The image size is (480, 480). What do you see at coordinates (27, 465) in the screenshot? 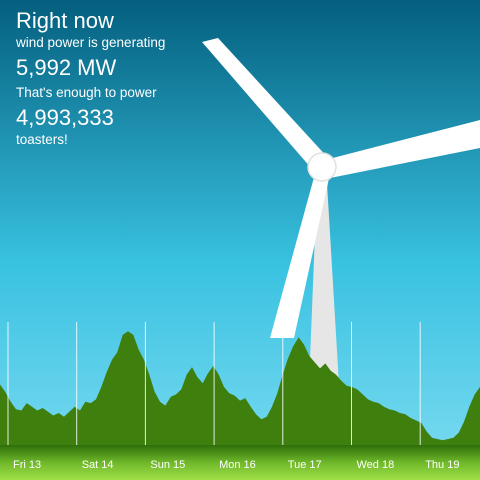
I see `day-label: Fri 13` at bounding box center [27, 465].